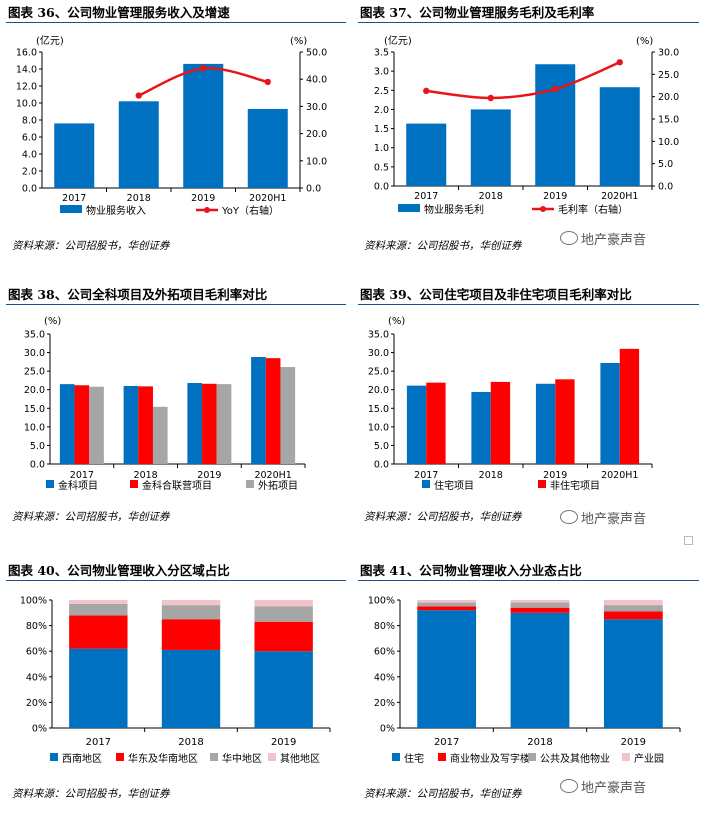 Image resolution: width=703 pixels, height=814 pixels. I want to click on legend-label: 毛利率（右轴）, so click(593, 209).